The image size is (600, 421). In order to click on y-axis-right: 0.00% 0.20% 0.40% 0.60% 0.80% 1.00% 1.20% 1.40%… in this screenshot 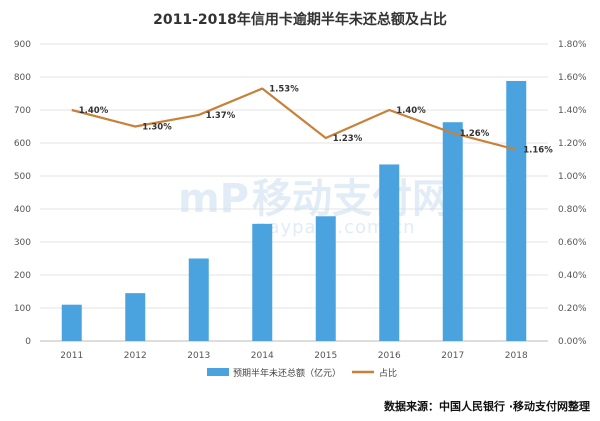, I will do `click(572, 193)`.